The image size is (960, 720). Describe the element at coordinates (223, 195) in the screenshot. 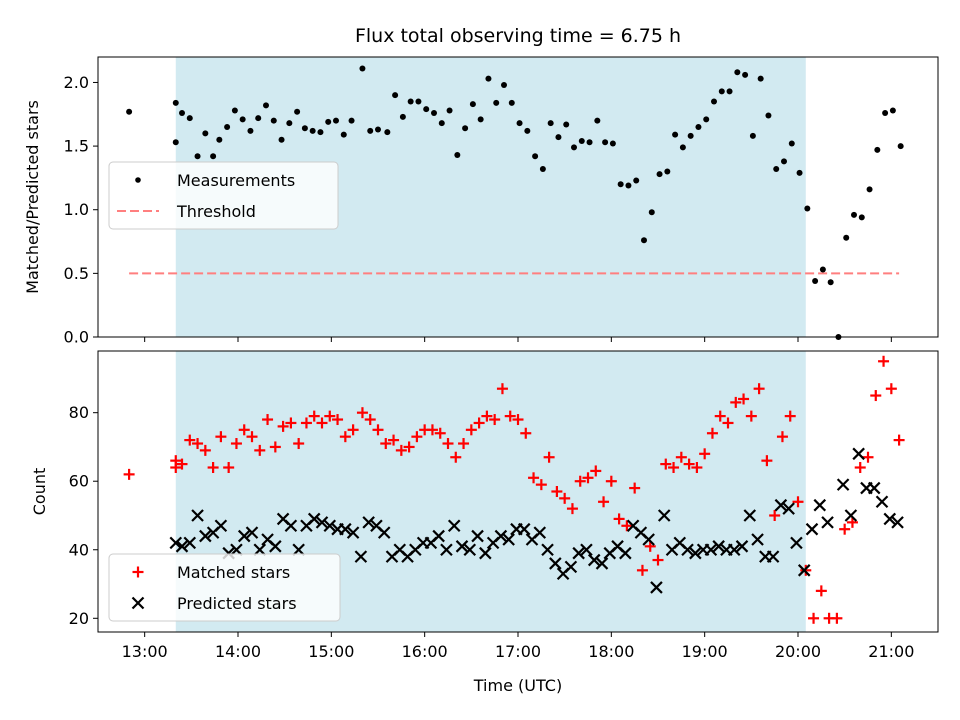

I see `top-legend: Measurements Threshold` at that location.